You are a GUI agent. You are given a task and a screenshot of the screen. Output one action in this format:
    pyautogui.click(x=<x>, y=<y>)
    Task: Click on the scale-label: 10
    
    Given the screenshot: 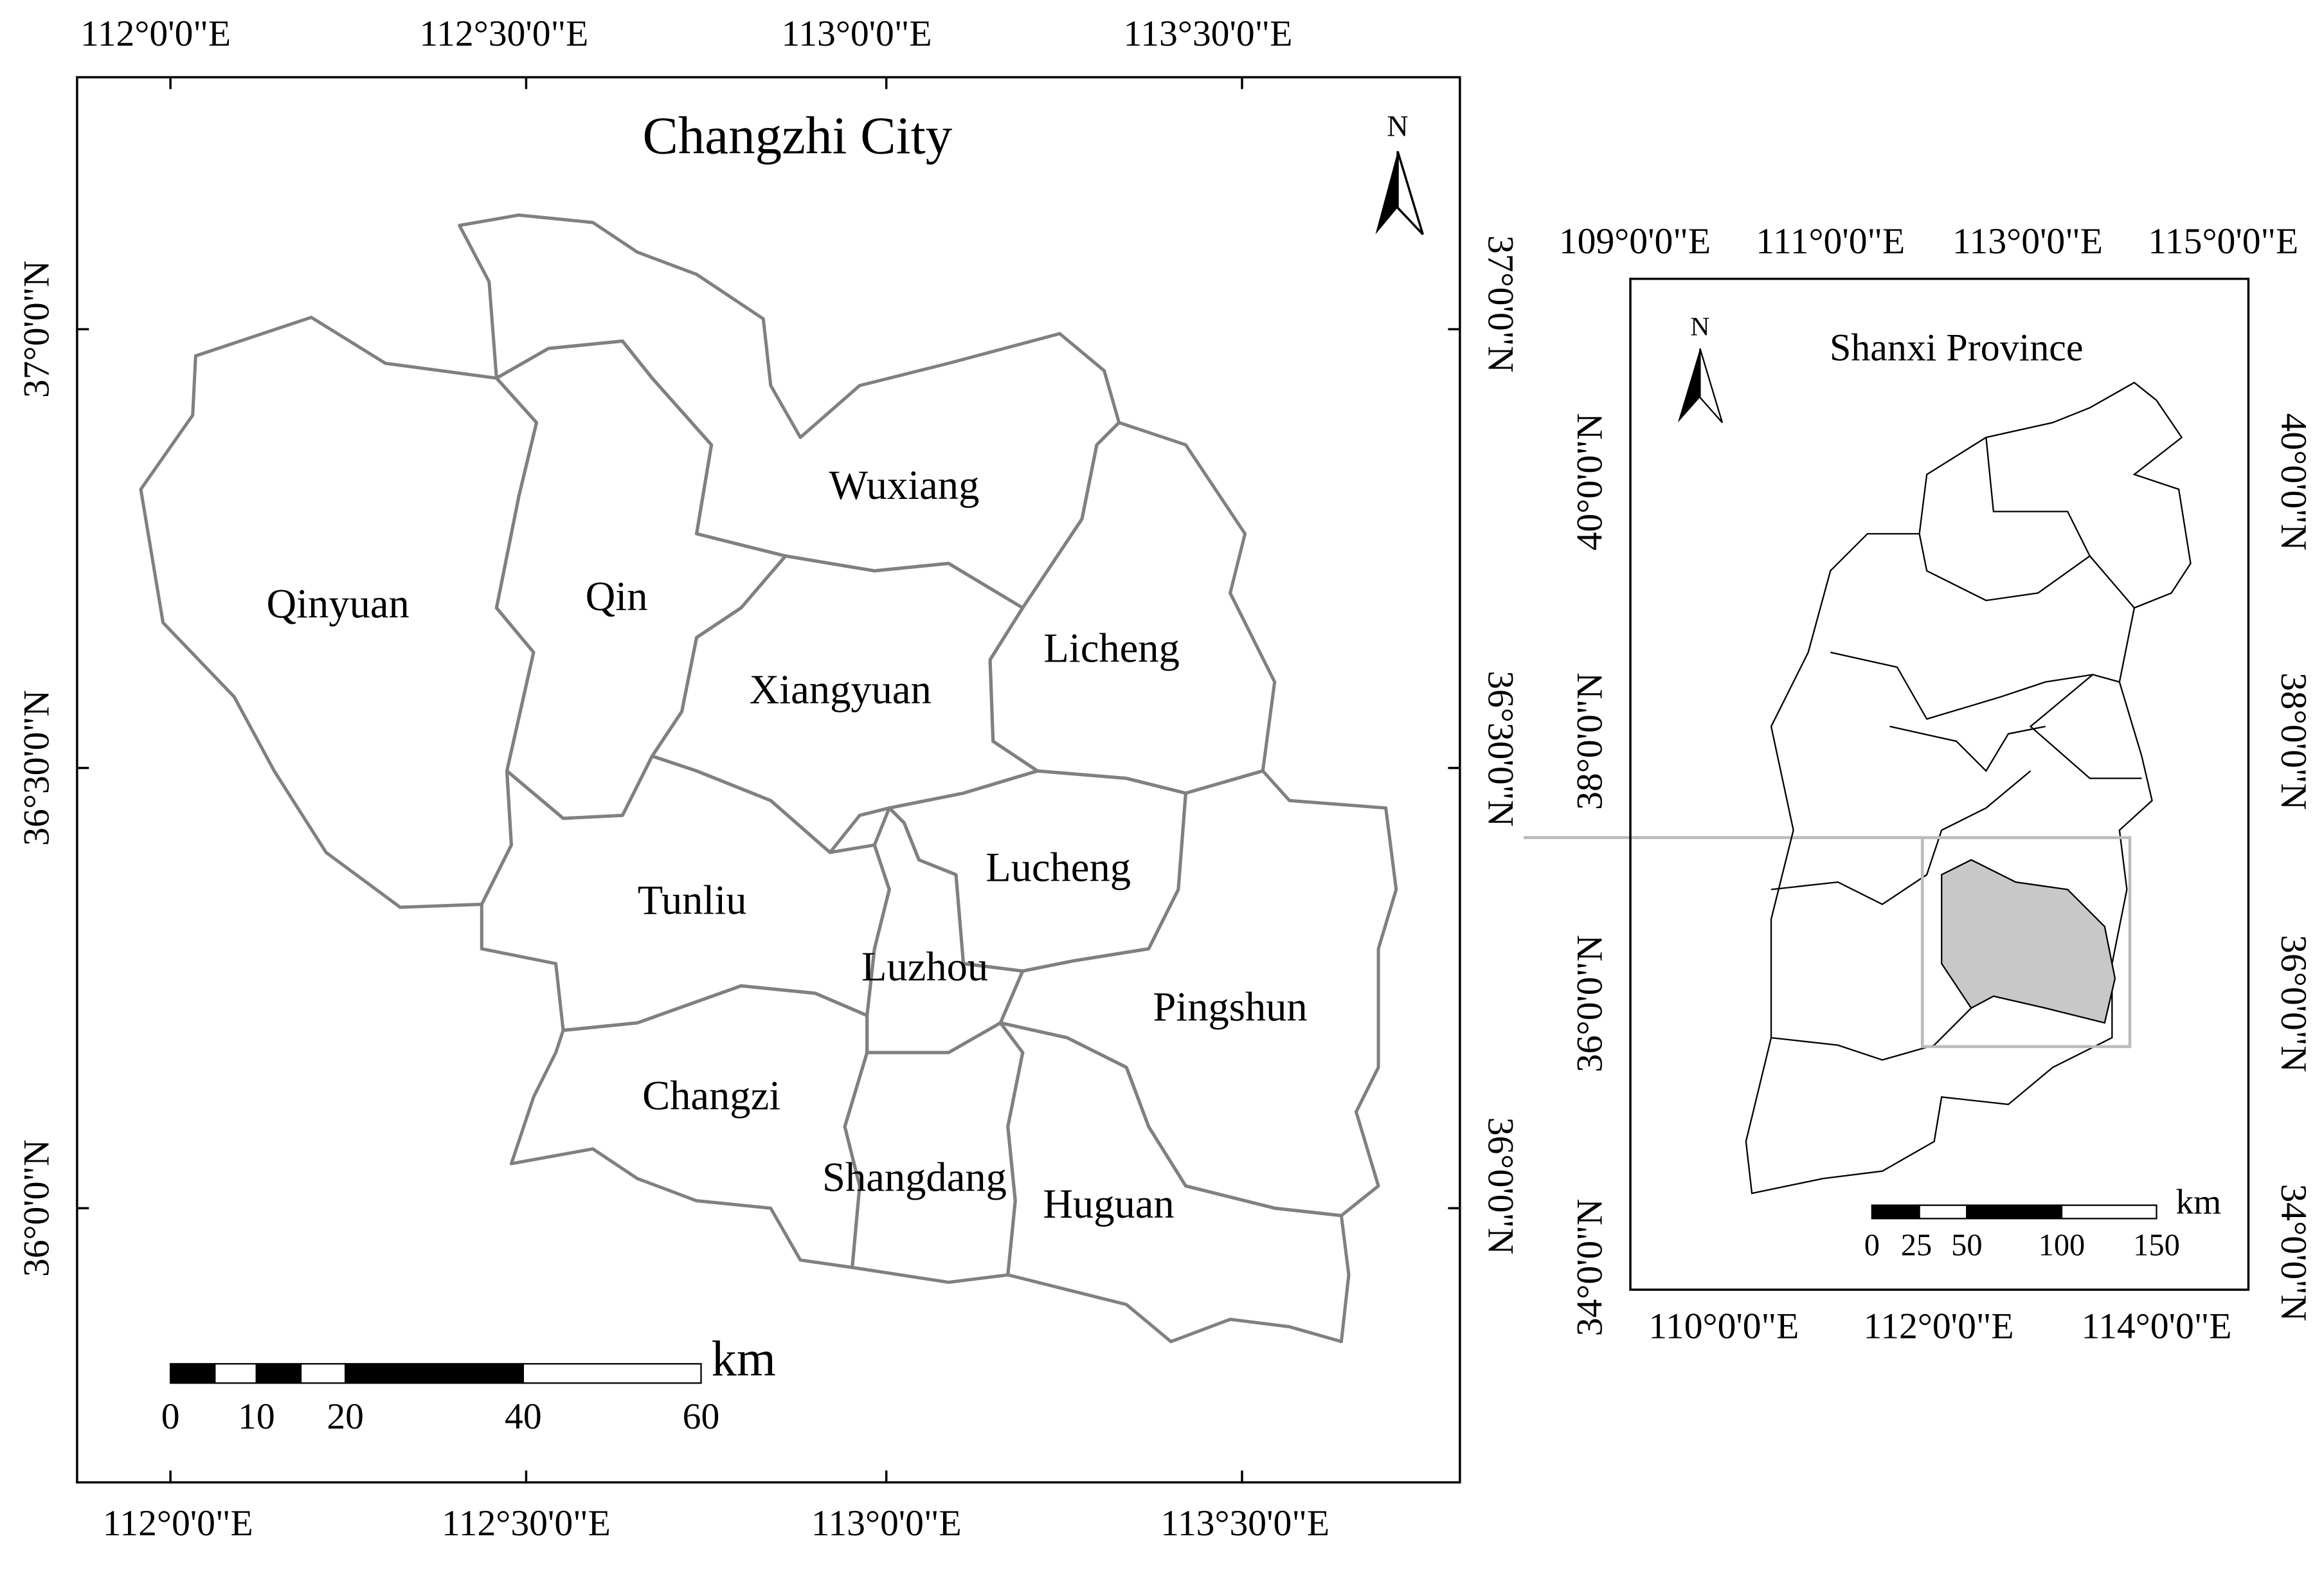 What is the action you would take?
    pyautogui.click(x=256, y=1417)
    